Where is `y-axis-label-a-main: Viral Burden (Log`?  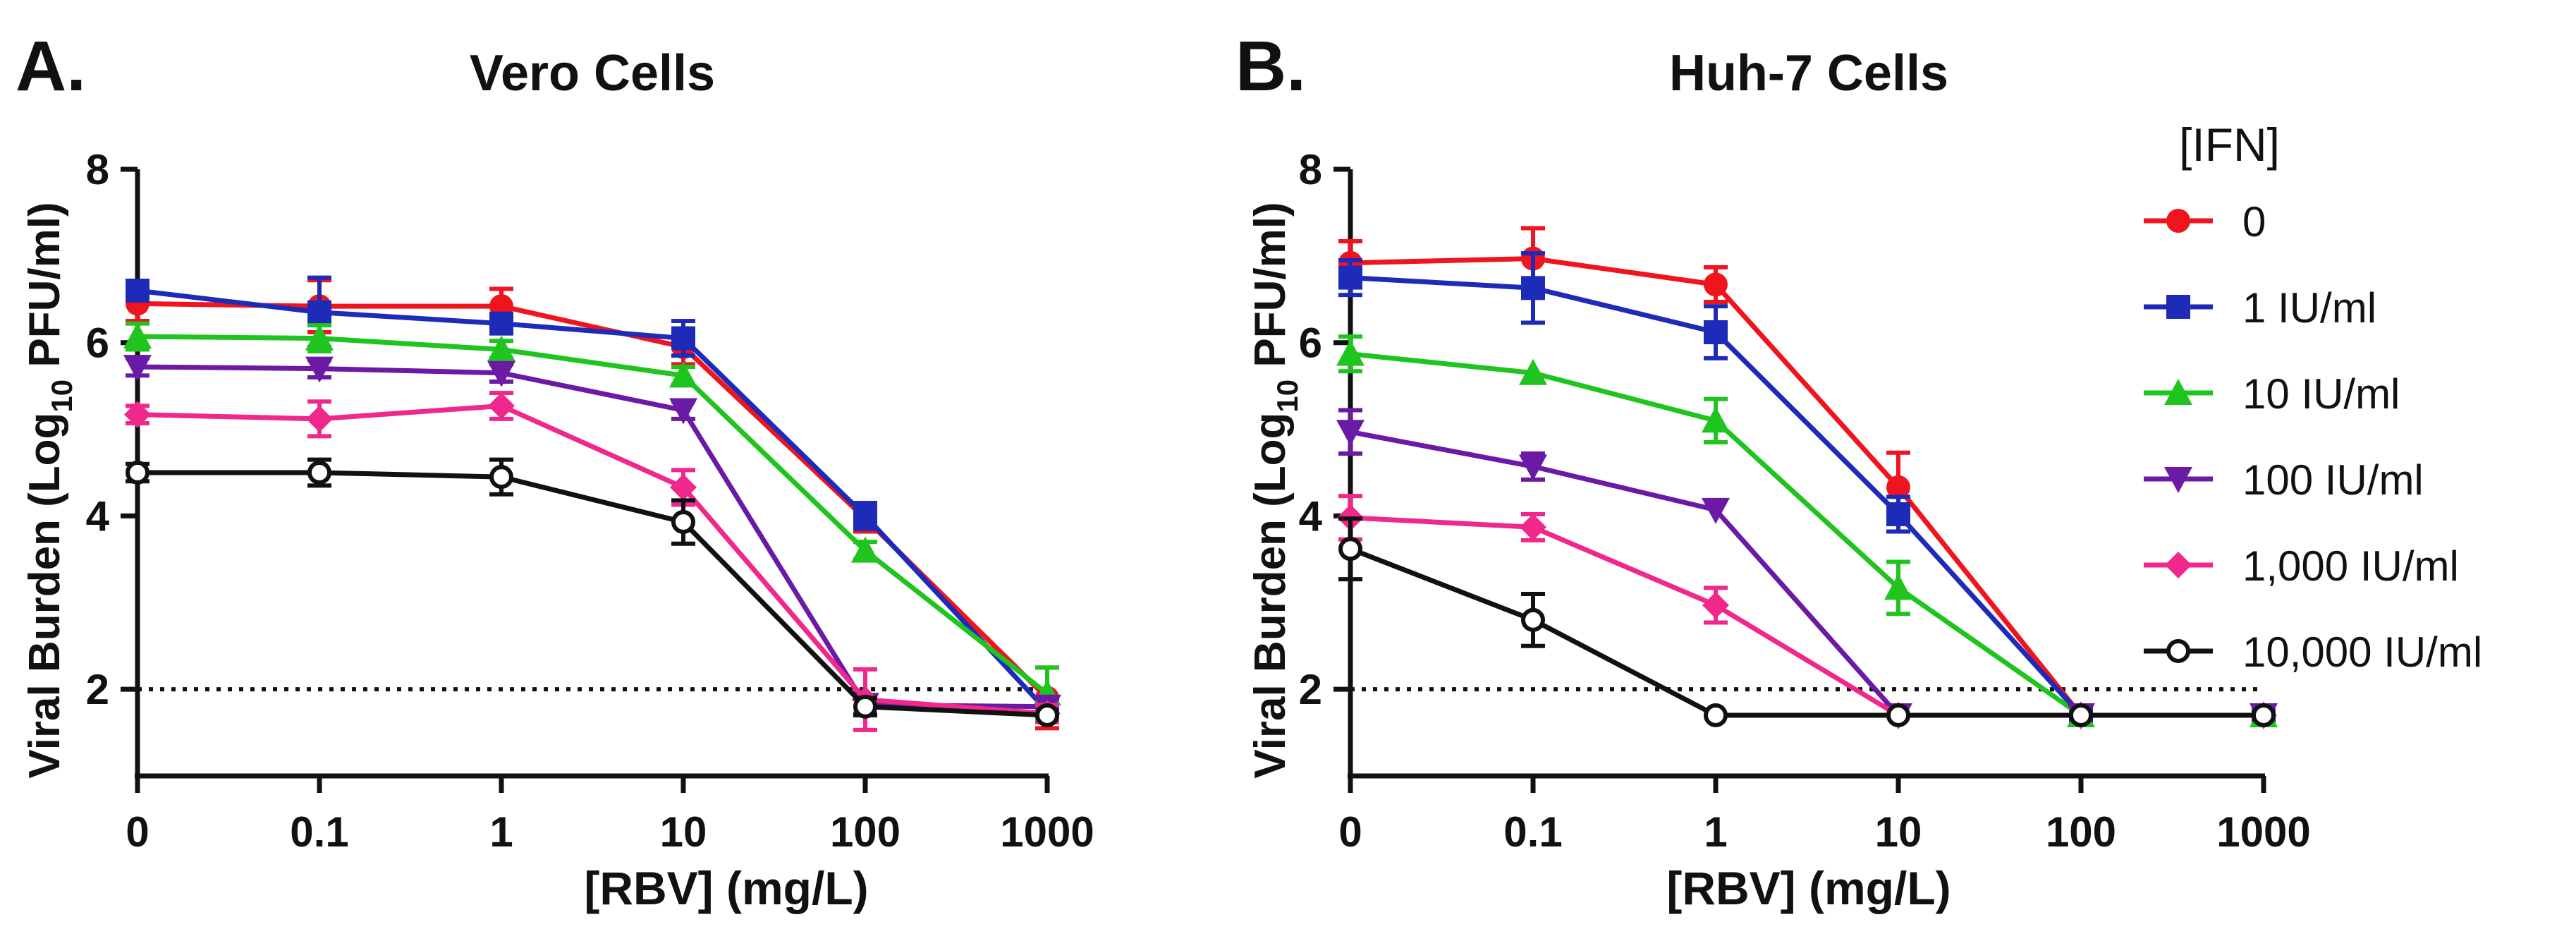 y-axis-label-a-main: Viral Burden (Log is located at coordinates (45, 596).